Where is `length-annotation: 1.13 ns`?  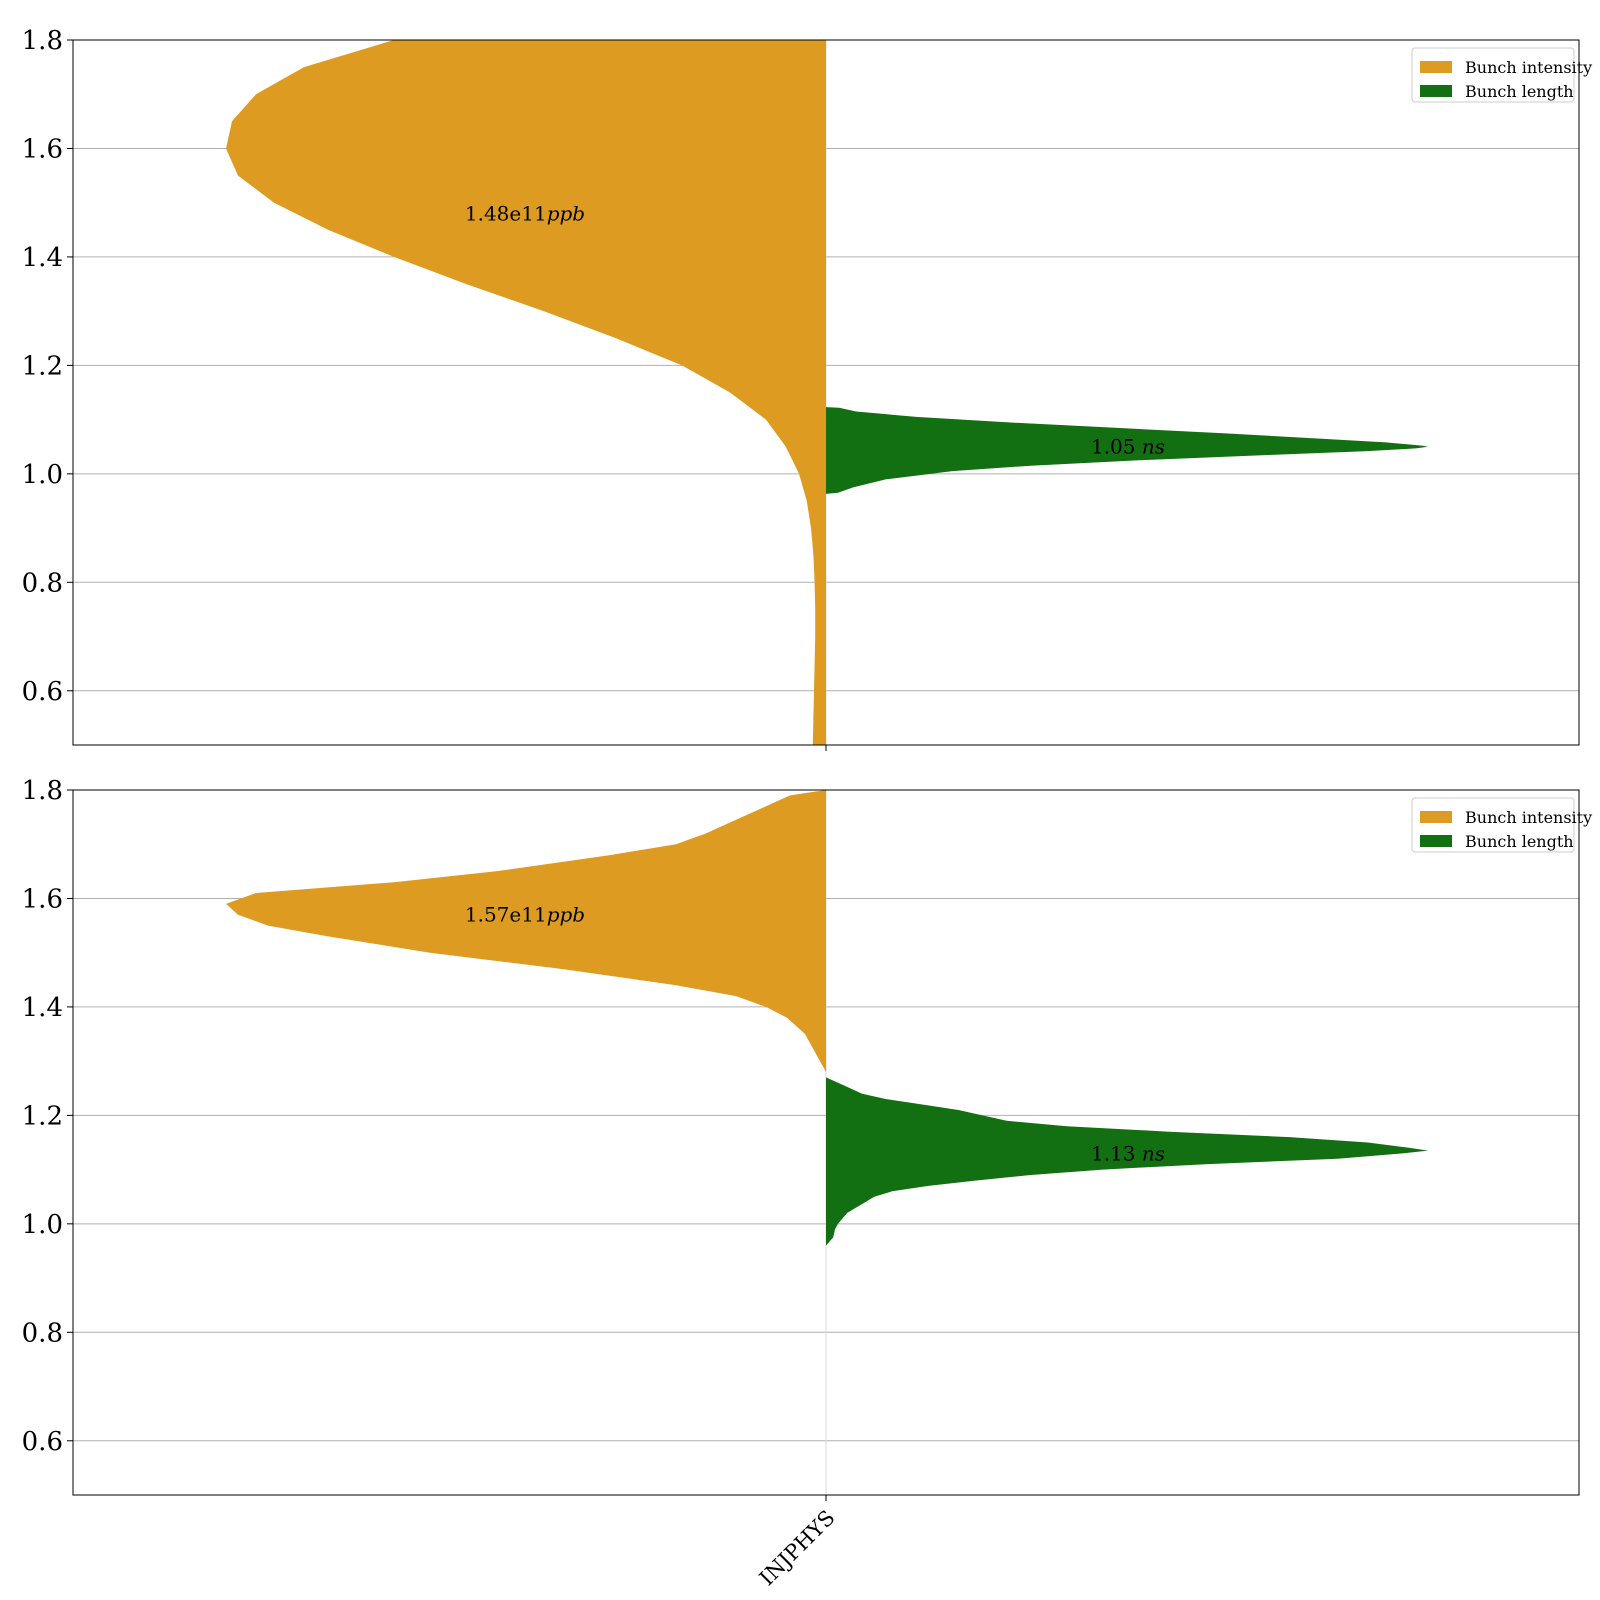 length-annotation: 1.13 ns is located at coordinates (1128, 1153).